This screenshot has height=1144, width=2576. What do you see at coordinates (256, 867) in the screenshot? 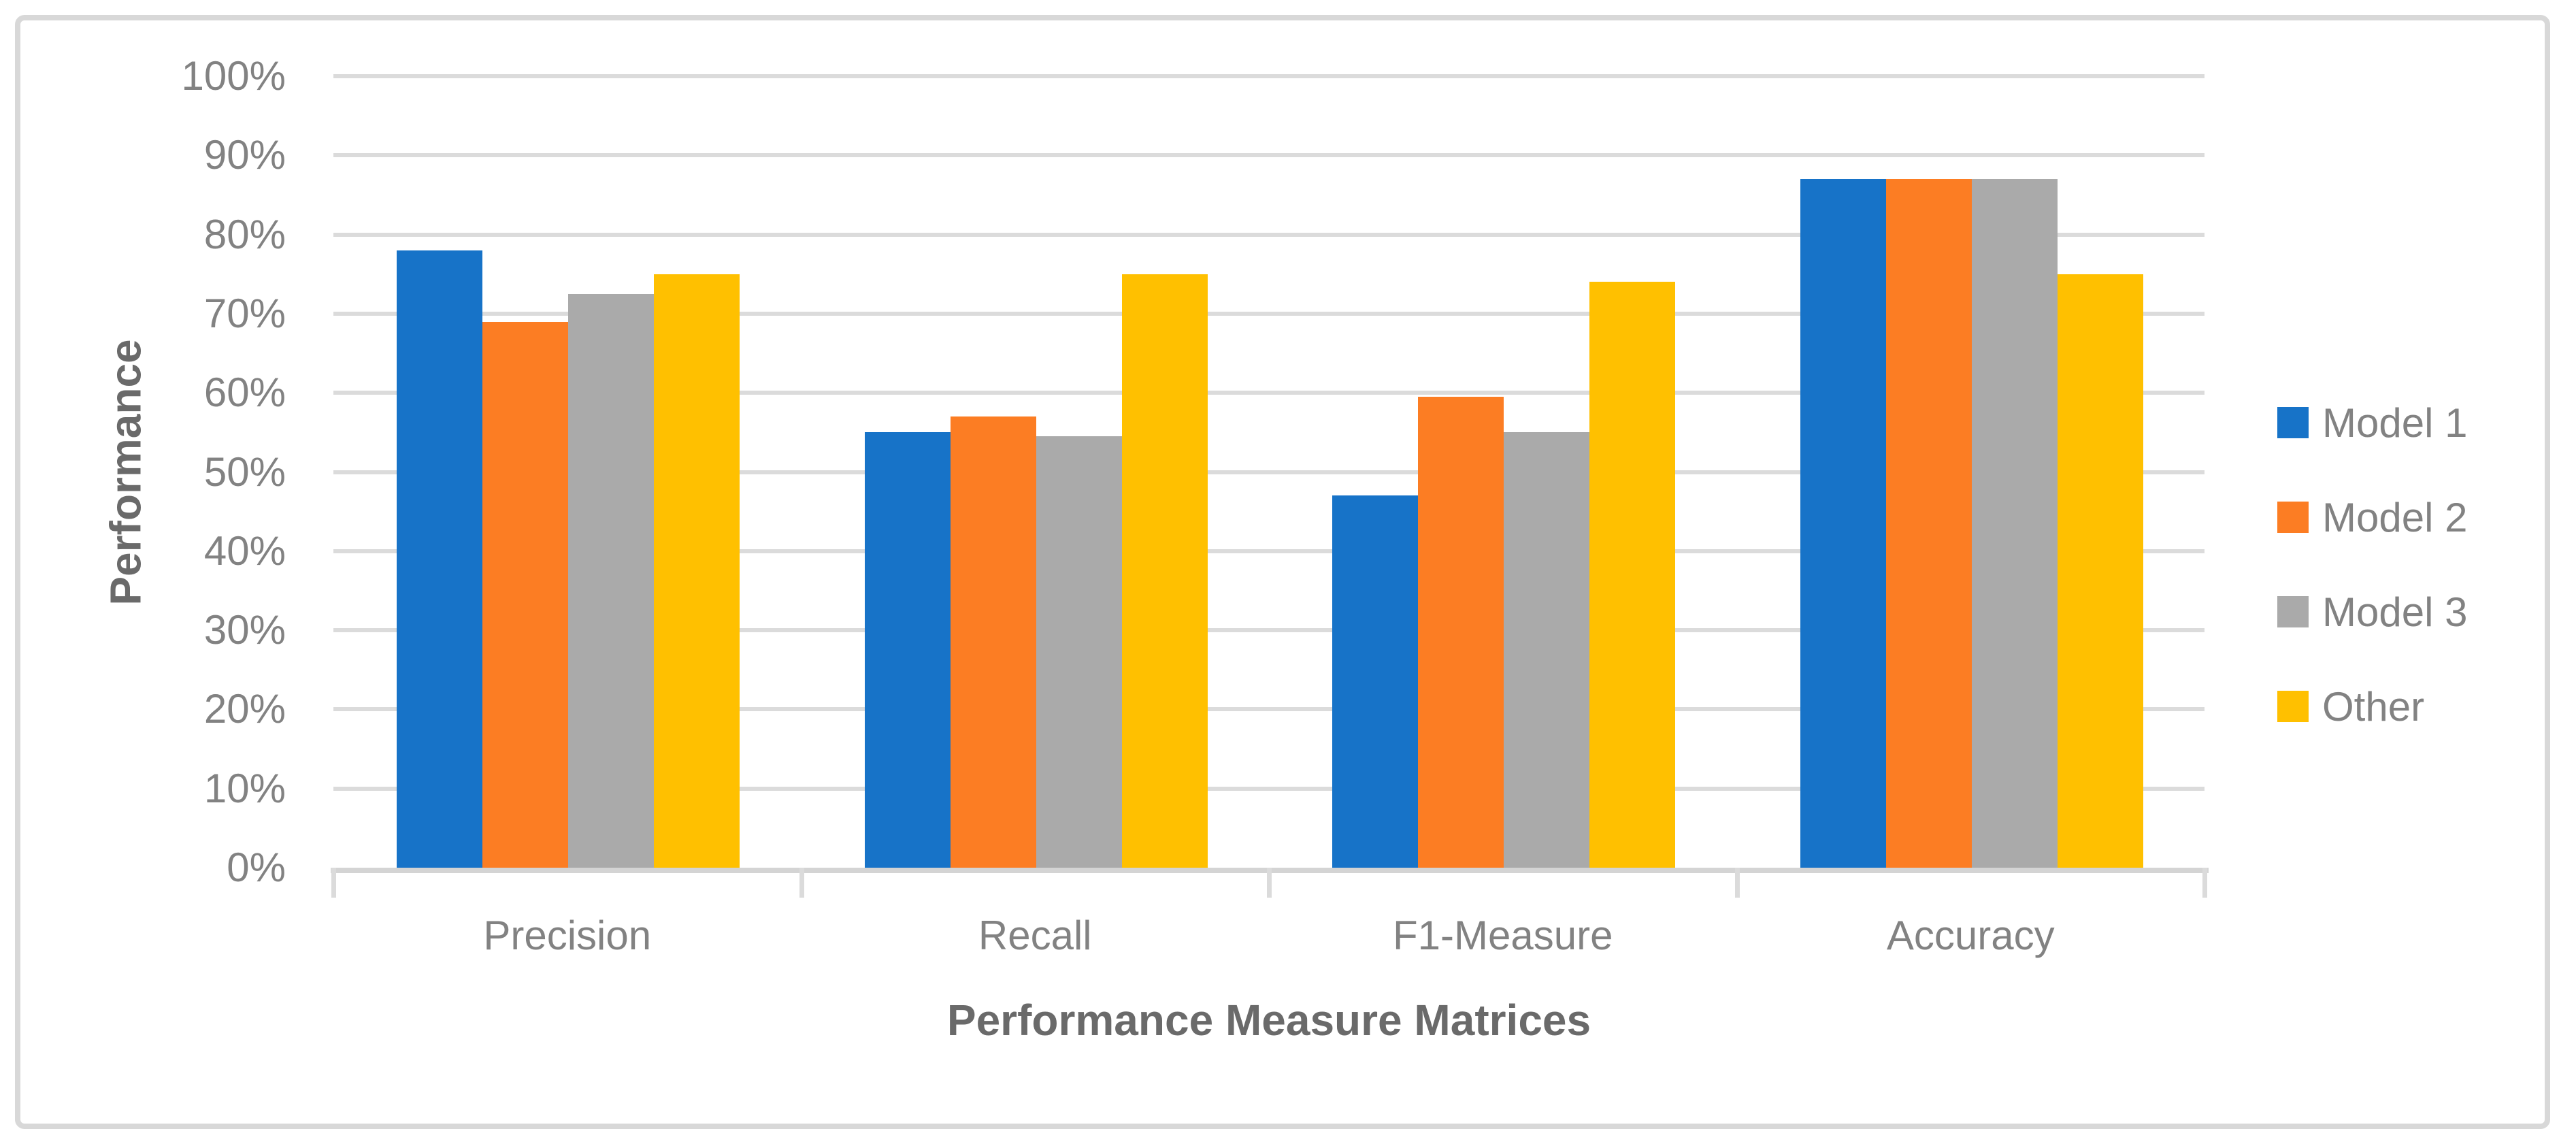
I see `y-tick-label: 0%` at bounding box center [256, 867].